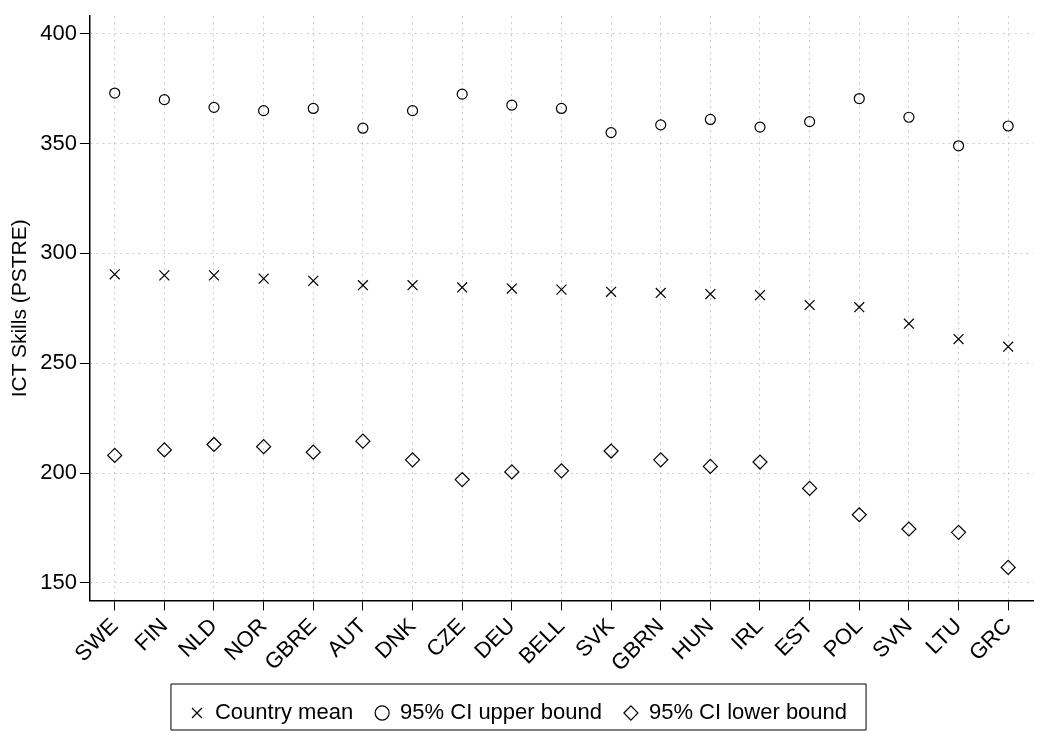 The height and width of the screenshot is (738, 1045). What do you see at coordinates (843, 637) in the screenshot?
I see `x-tick-label: POL` at bounding box center [843, 637].